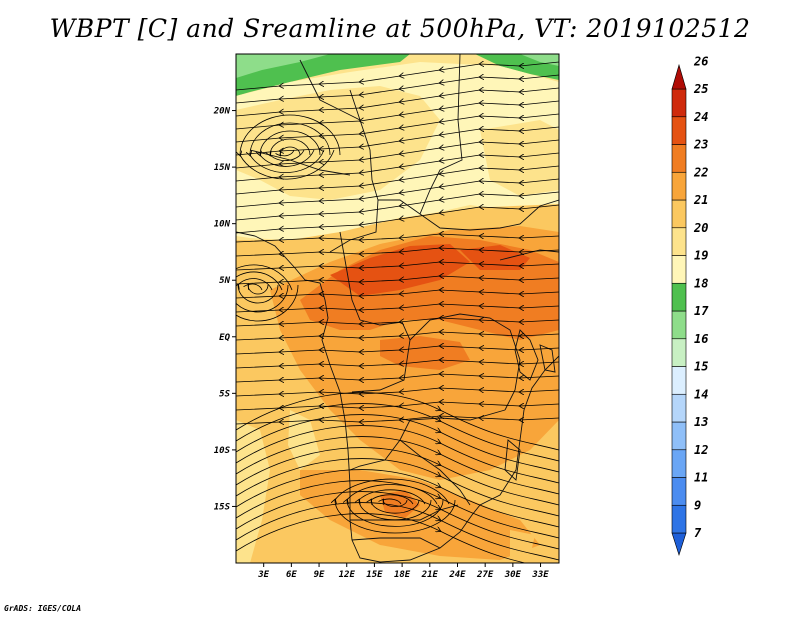  What do you see at coordinates (701, 283) in the screenshot?
I see `colorbar-label: 18` at bounding box center [701, 283].